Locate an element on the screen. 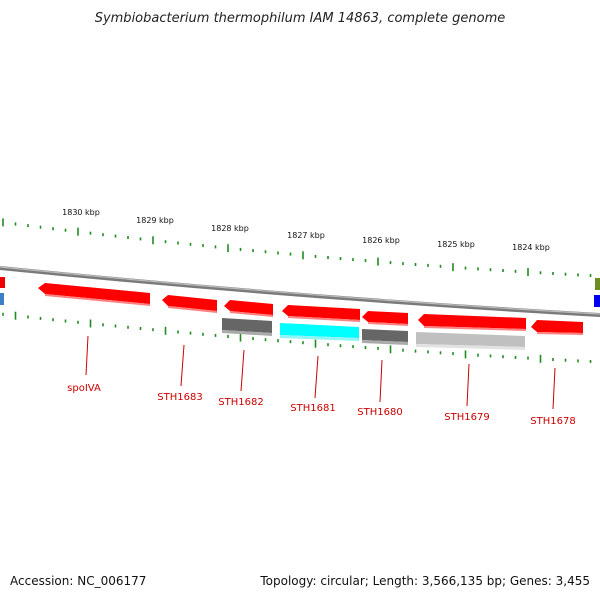 The image size is (600, 600). edge-gene-left-blue is located at coordinates (2, 299).